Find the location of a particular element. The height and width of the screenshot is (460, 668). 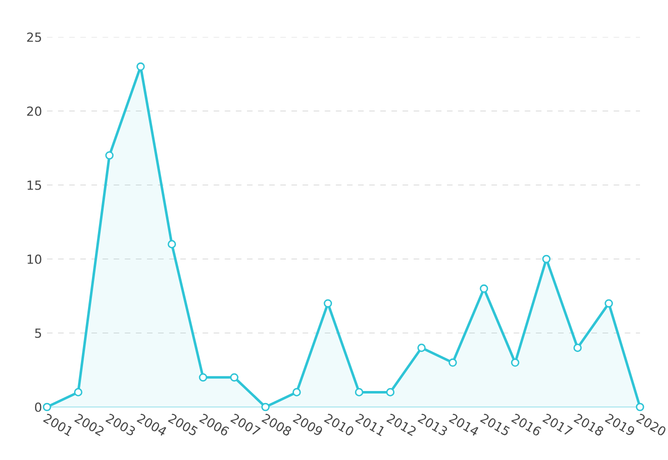

x-tick-label: 2017 is located at coordinates (557, 424).